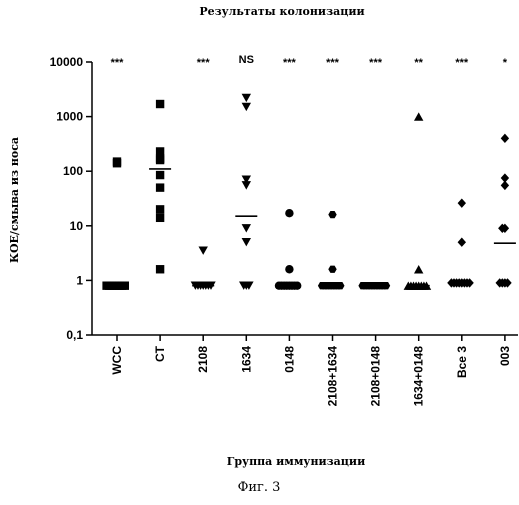 This screenshot has width=519, height=505. I want to click on significance-label: **, so click(418, 63).